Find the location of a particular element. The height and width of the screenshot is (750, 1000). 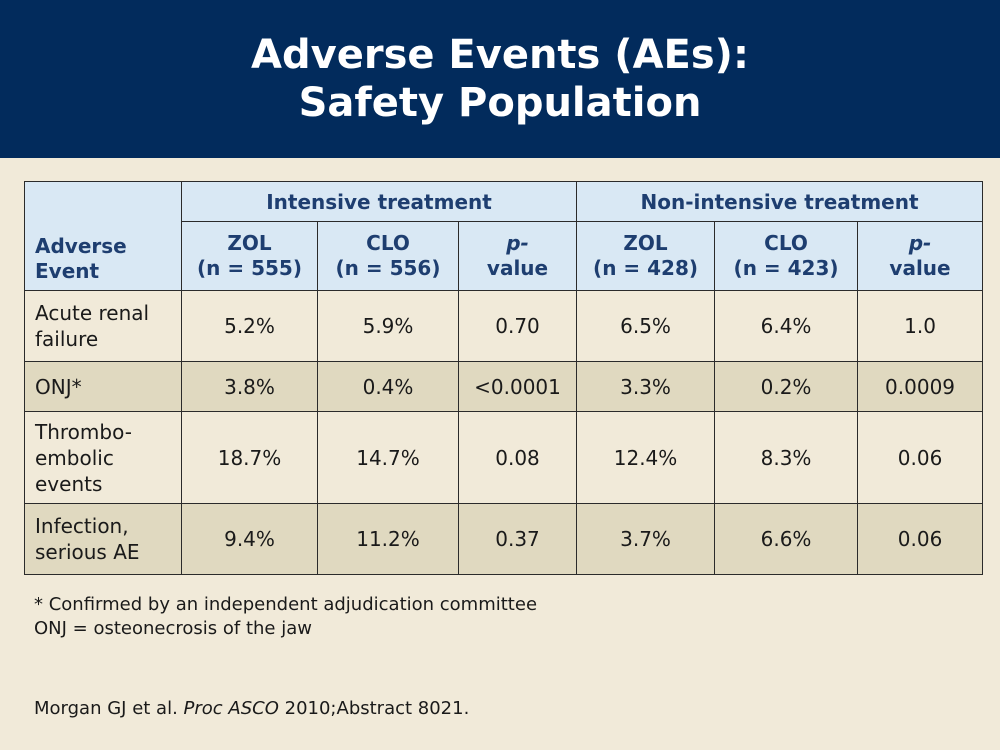

column-header: CLO (n = 423) is located at coordinates (786, 256).